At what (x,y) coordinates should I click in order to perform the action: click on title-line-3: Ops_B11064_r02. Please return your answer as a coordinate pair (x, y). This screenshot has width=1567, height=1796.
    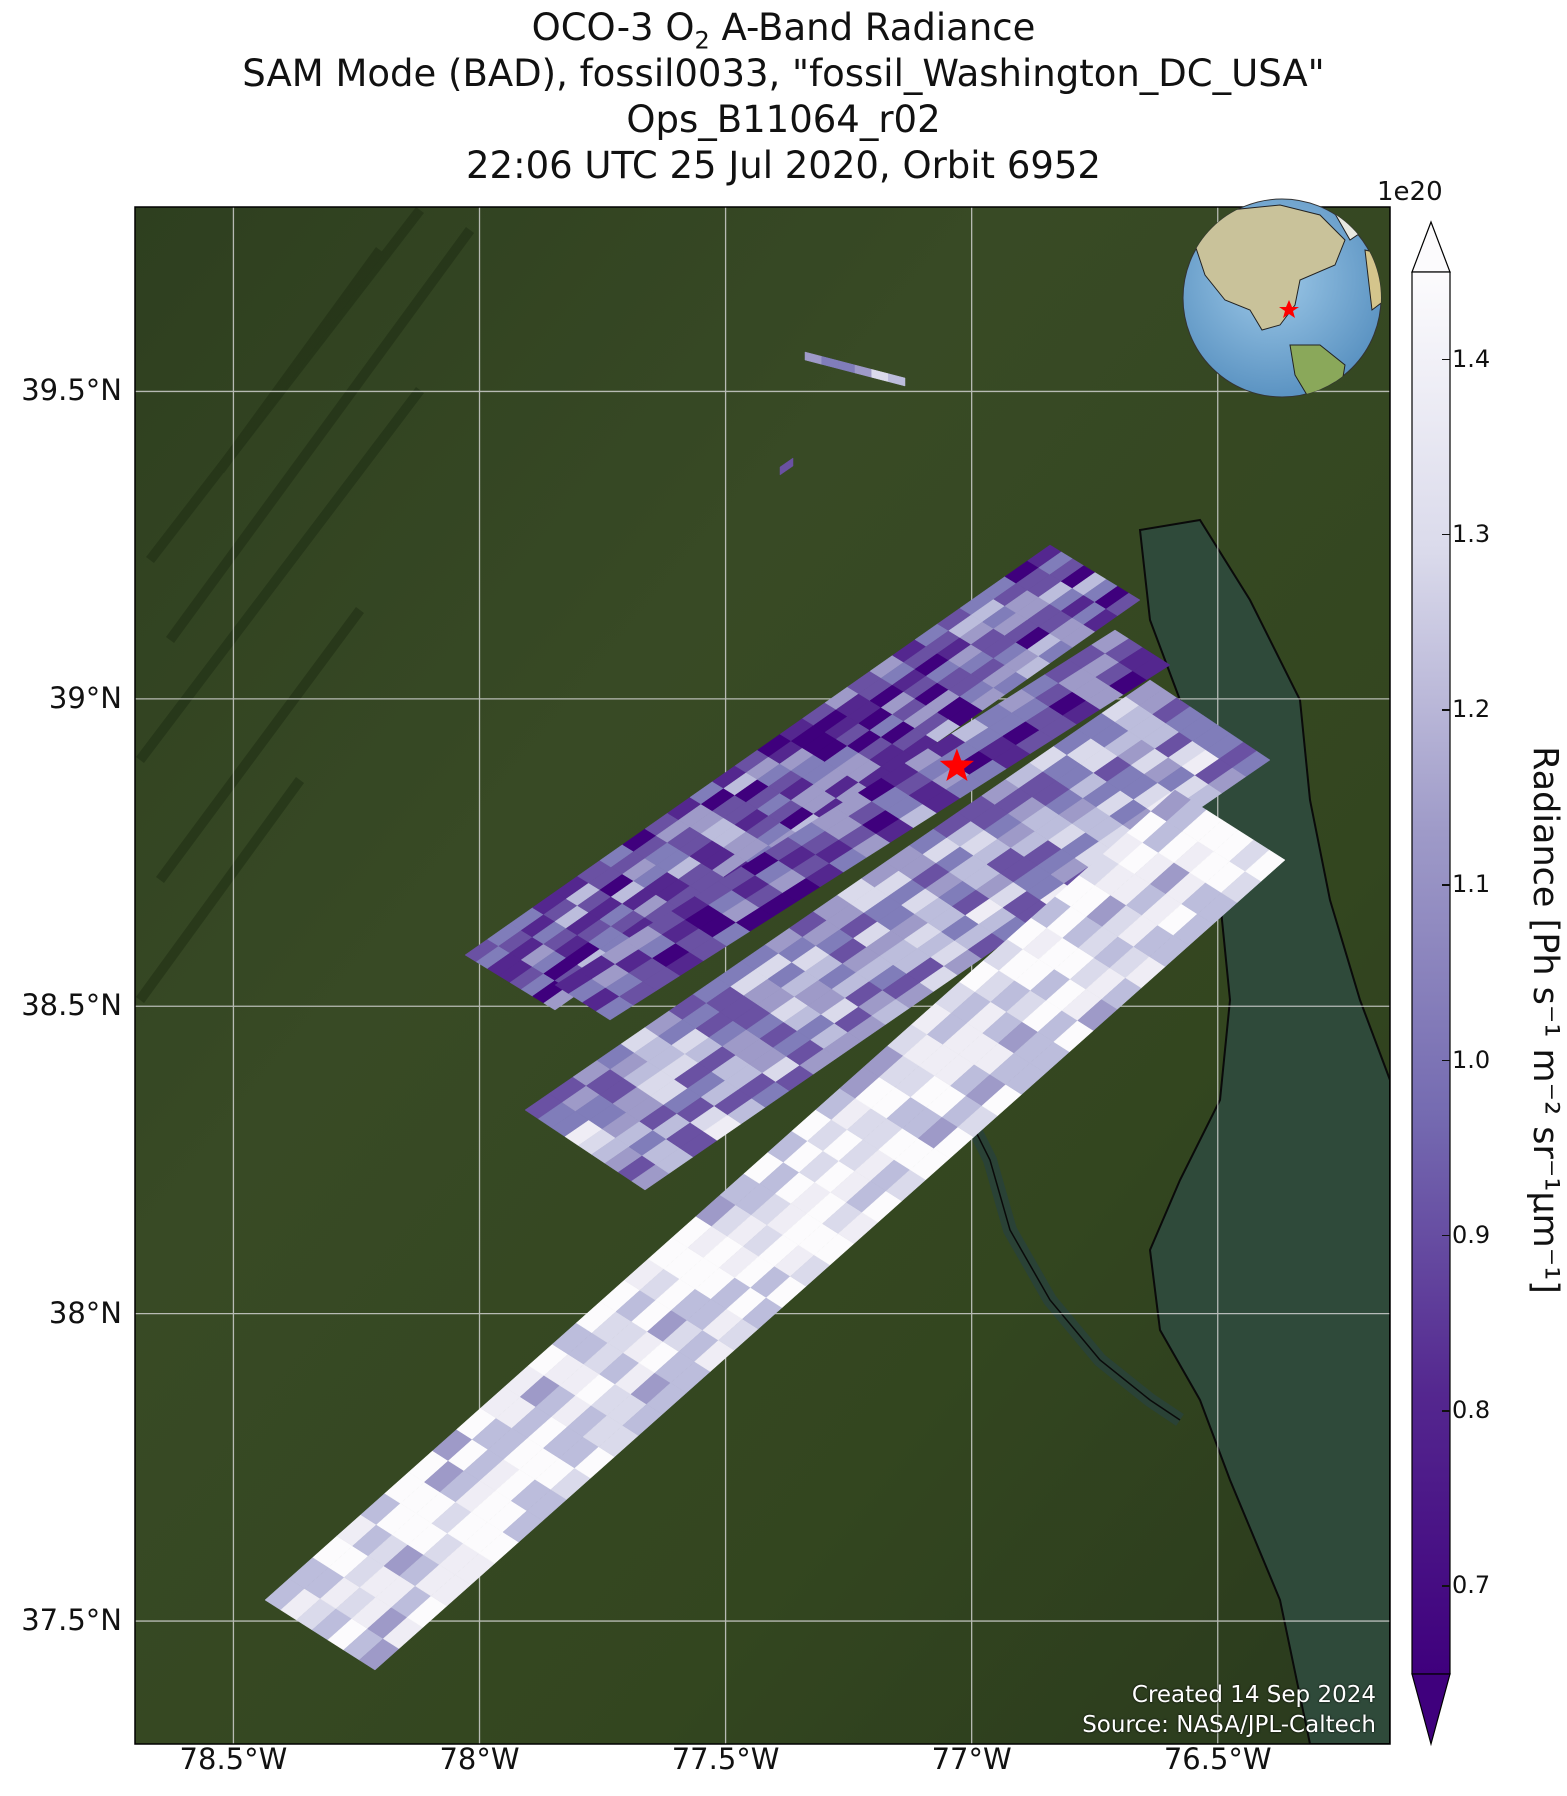
    Looking at the image, I should click on (783, 119).